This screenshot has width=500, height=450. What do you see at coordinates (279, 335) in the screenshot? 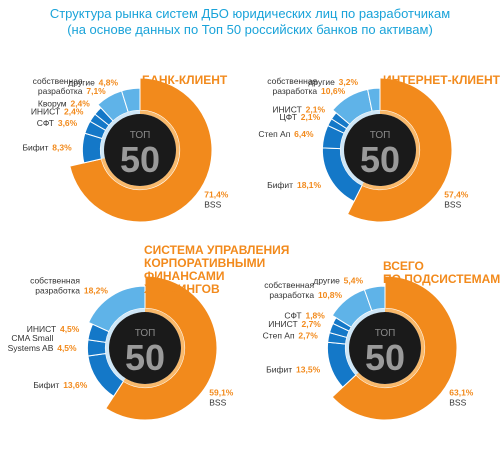
I see `label-name-3-степ-ап: Степ Ап` at bounding box center [279, 335].